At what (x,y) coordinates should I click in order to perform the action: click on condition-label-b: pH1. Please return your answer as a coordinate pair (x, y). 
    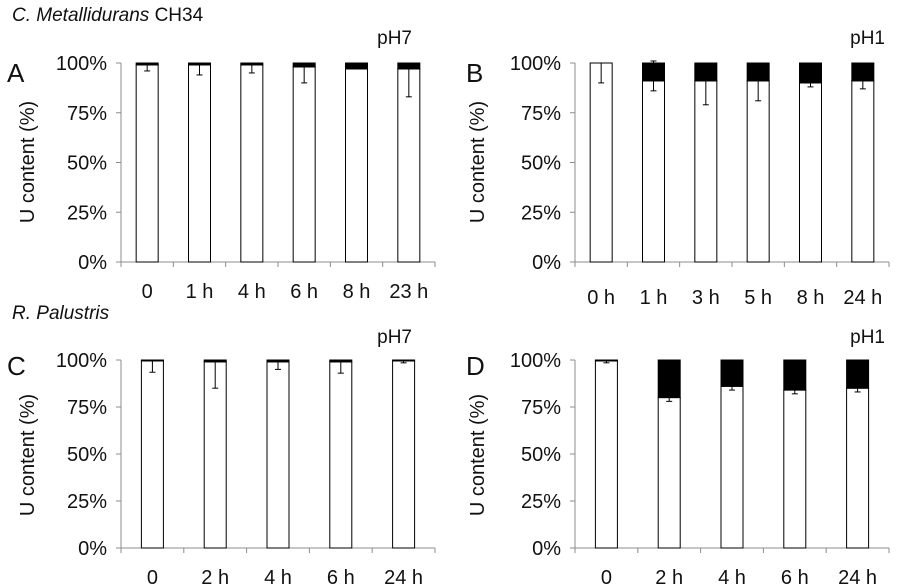
    Looking at the image, I should click on (867, 38).